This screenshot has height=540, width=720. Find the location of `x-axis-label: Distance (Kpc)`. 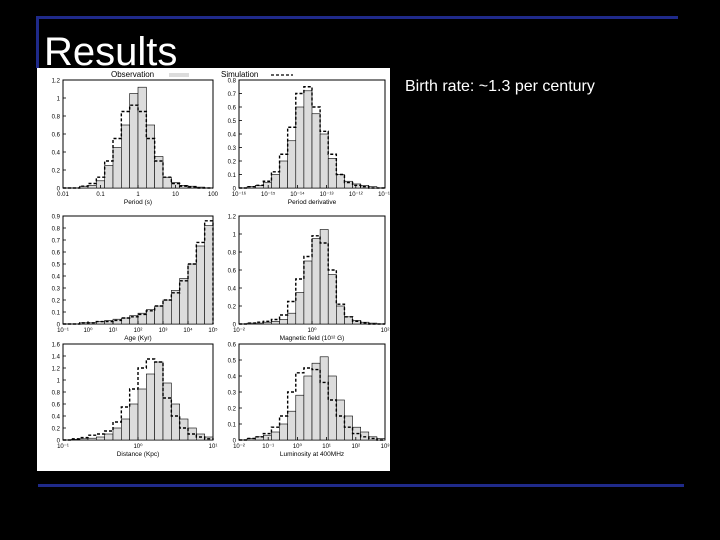

x-axis-label: Distance (Kpc) is located at coordinates (138, 454).